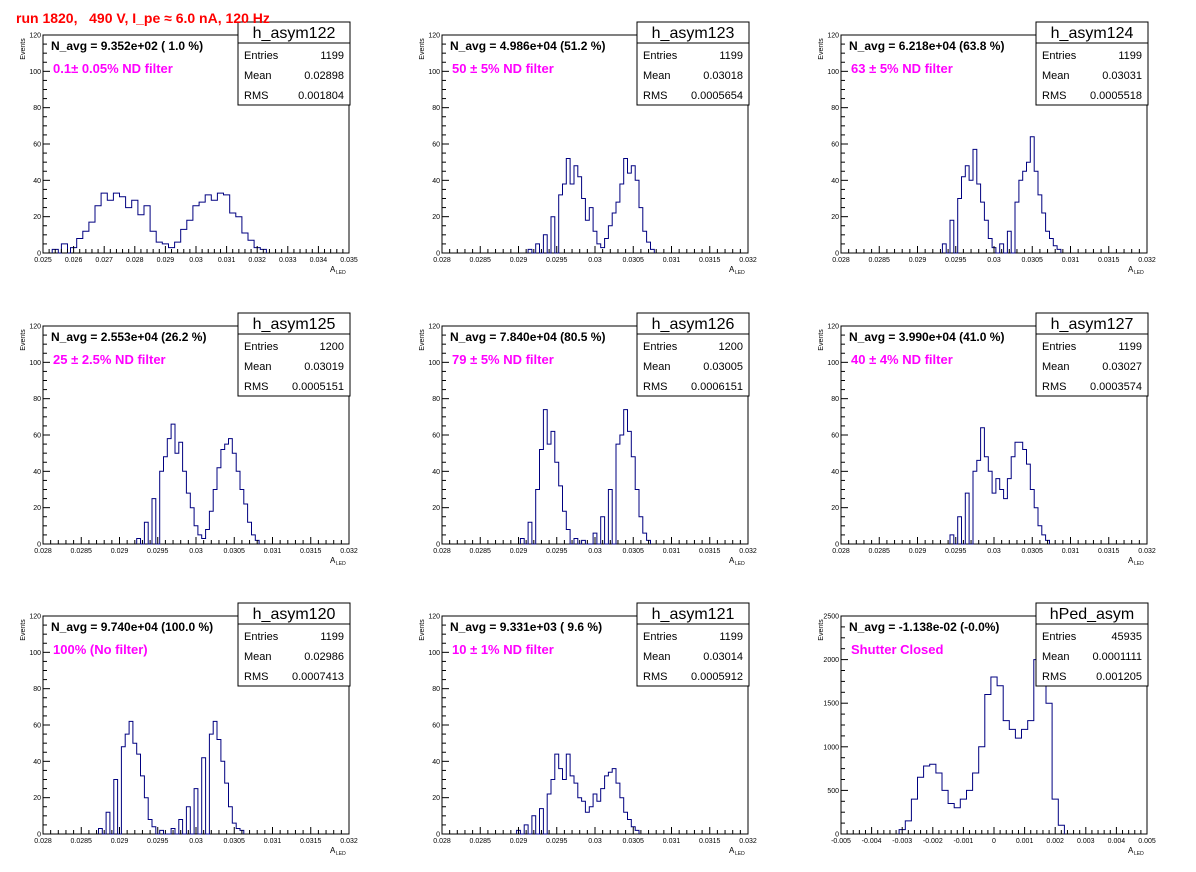 This screenshot has height=872, width=1196. What do you see at coordinates (902, 841) in the screenshot?
I see `x-tick-label: -0.003` at bounding box center [902, 841].